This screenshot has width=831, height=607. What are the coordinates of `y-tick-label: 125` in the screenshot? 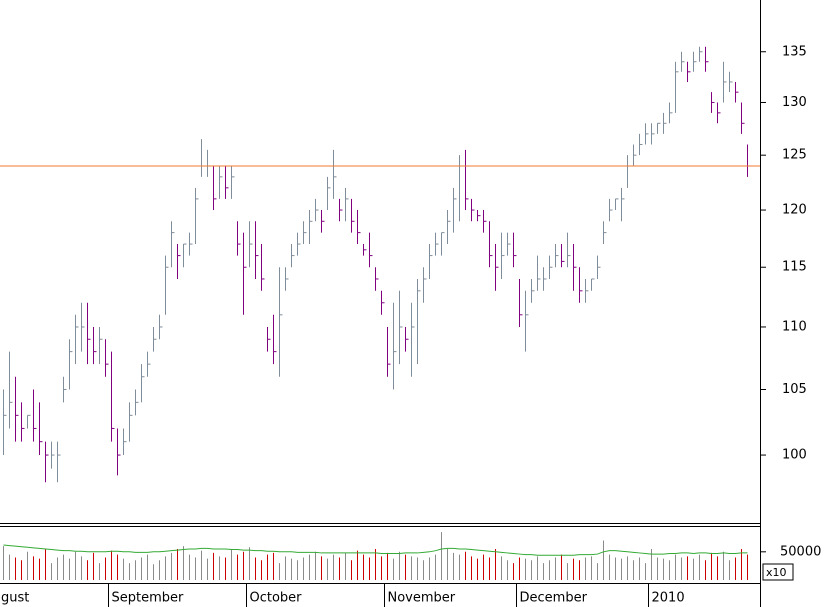 It's located at (794, 155).